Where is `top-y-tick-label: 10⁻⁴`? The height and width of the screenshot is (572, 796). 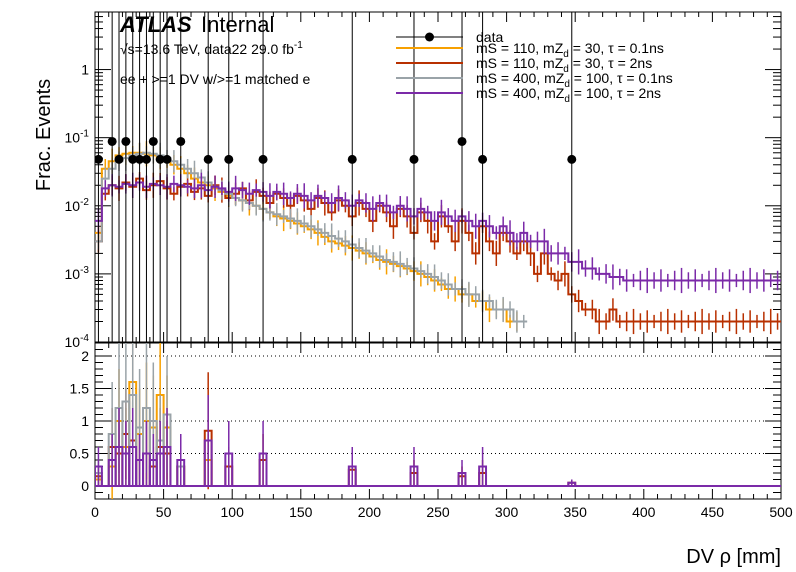
top-y-tick-label: 10⁻⁴ is located at coordinates (77, 341).